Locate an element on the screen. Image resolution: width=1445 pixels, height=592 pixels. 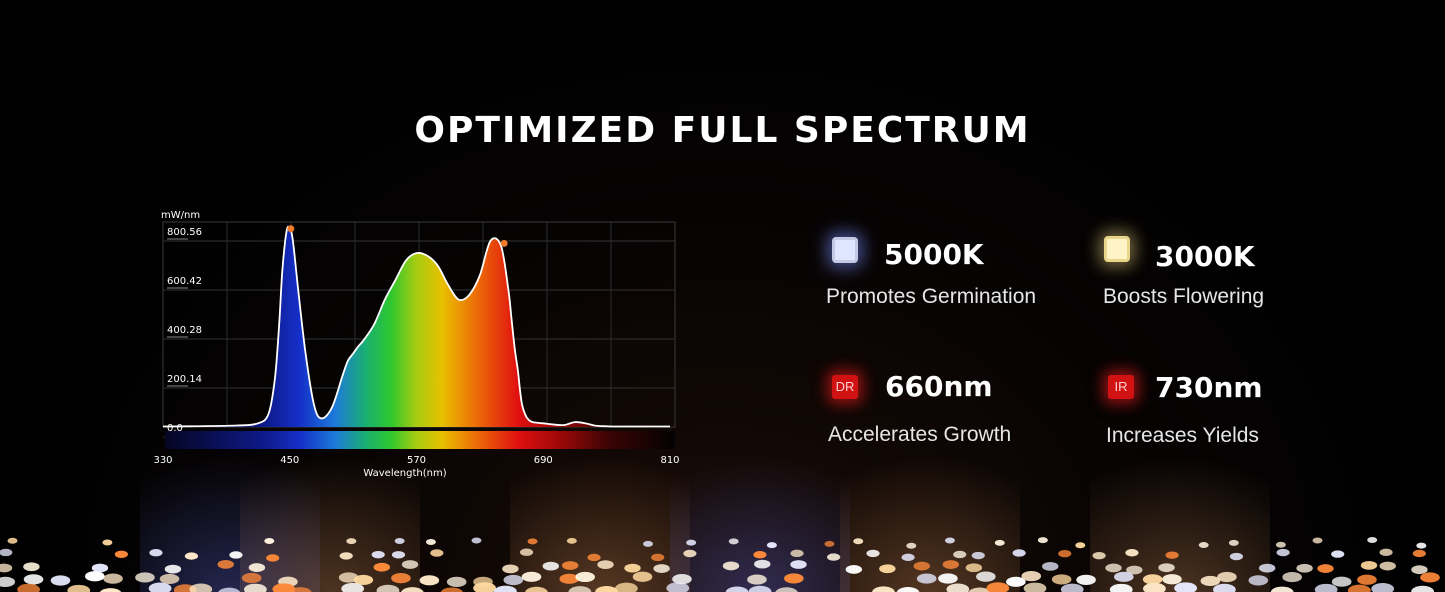
deep-red-led-chip-icon: DR is located at coordinates (845, 387).